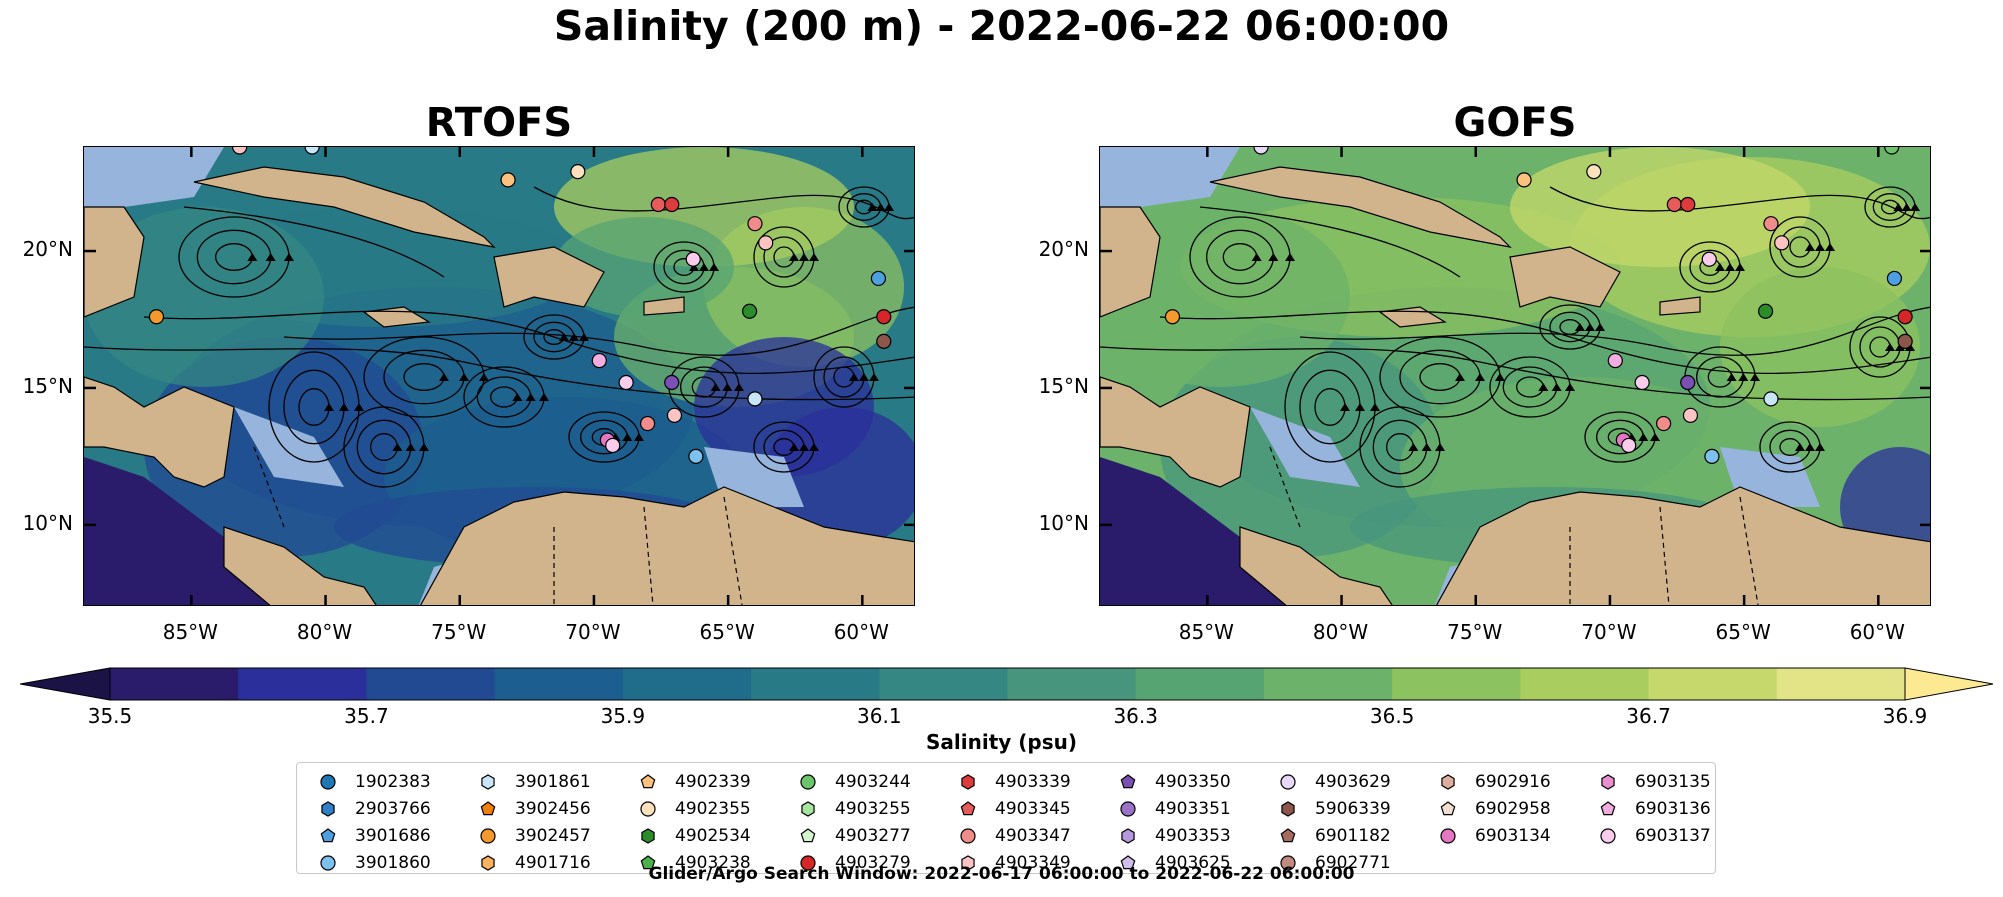 This screenshot has width=2003, height=897. Describe the element at coordinates (861, 632) in the screenshot. I see `x-tick-label: 60°W` at that location.